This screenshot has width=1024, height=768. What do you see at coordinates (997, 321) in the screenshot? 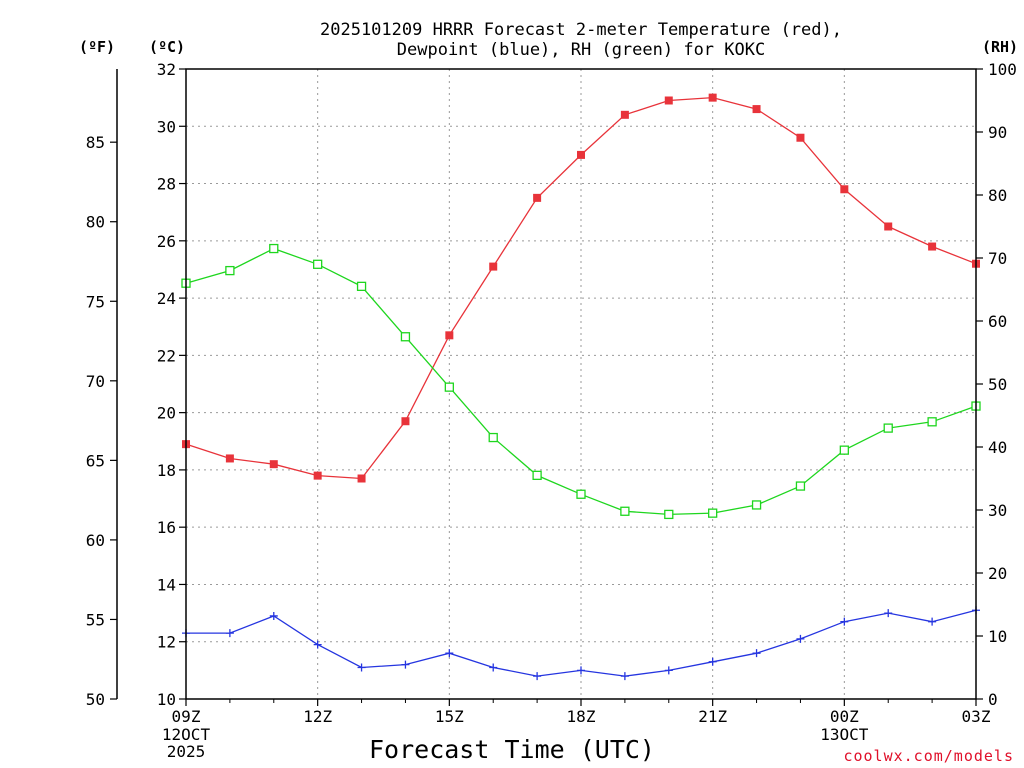
I see `rh-tick-label: 60` at bounding box center [997, 321].